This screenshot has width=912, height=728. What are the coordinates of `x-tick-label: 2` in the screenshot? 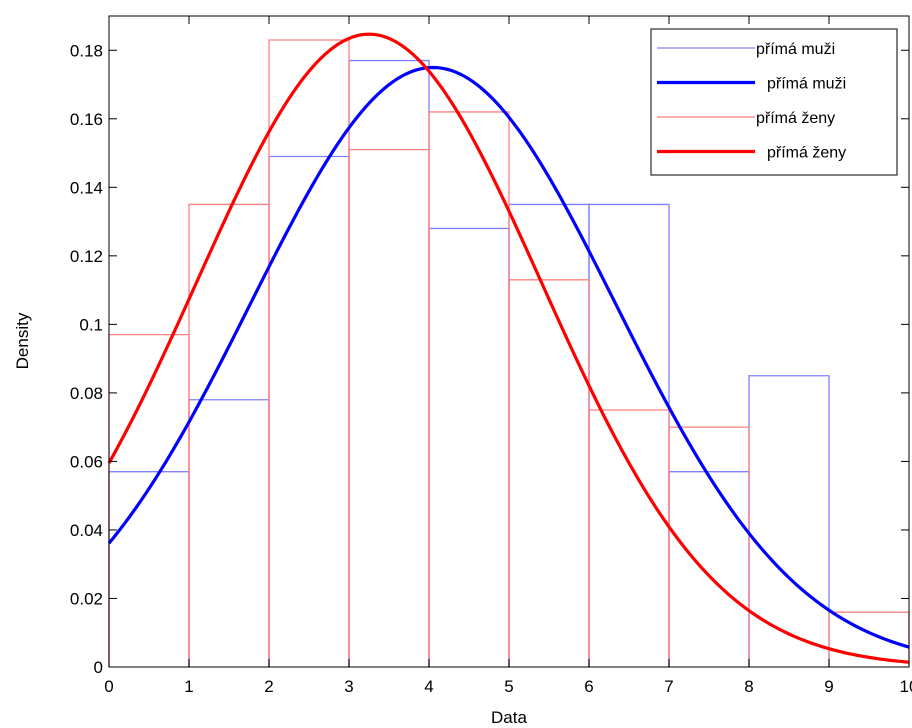 It's located at (268, 686).